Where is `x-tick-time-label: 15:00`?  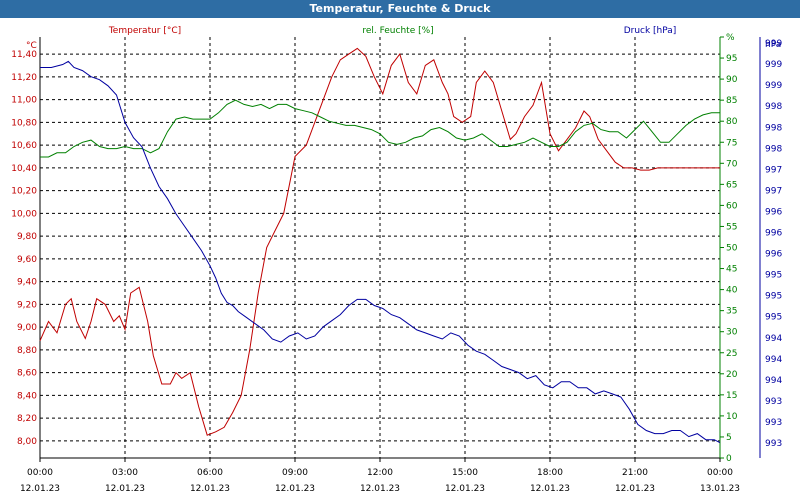 x-tick-time-label: 15:00 is located at coordinates (465, 473).